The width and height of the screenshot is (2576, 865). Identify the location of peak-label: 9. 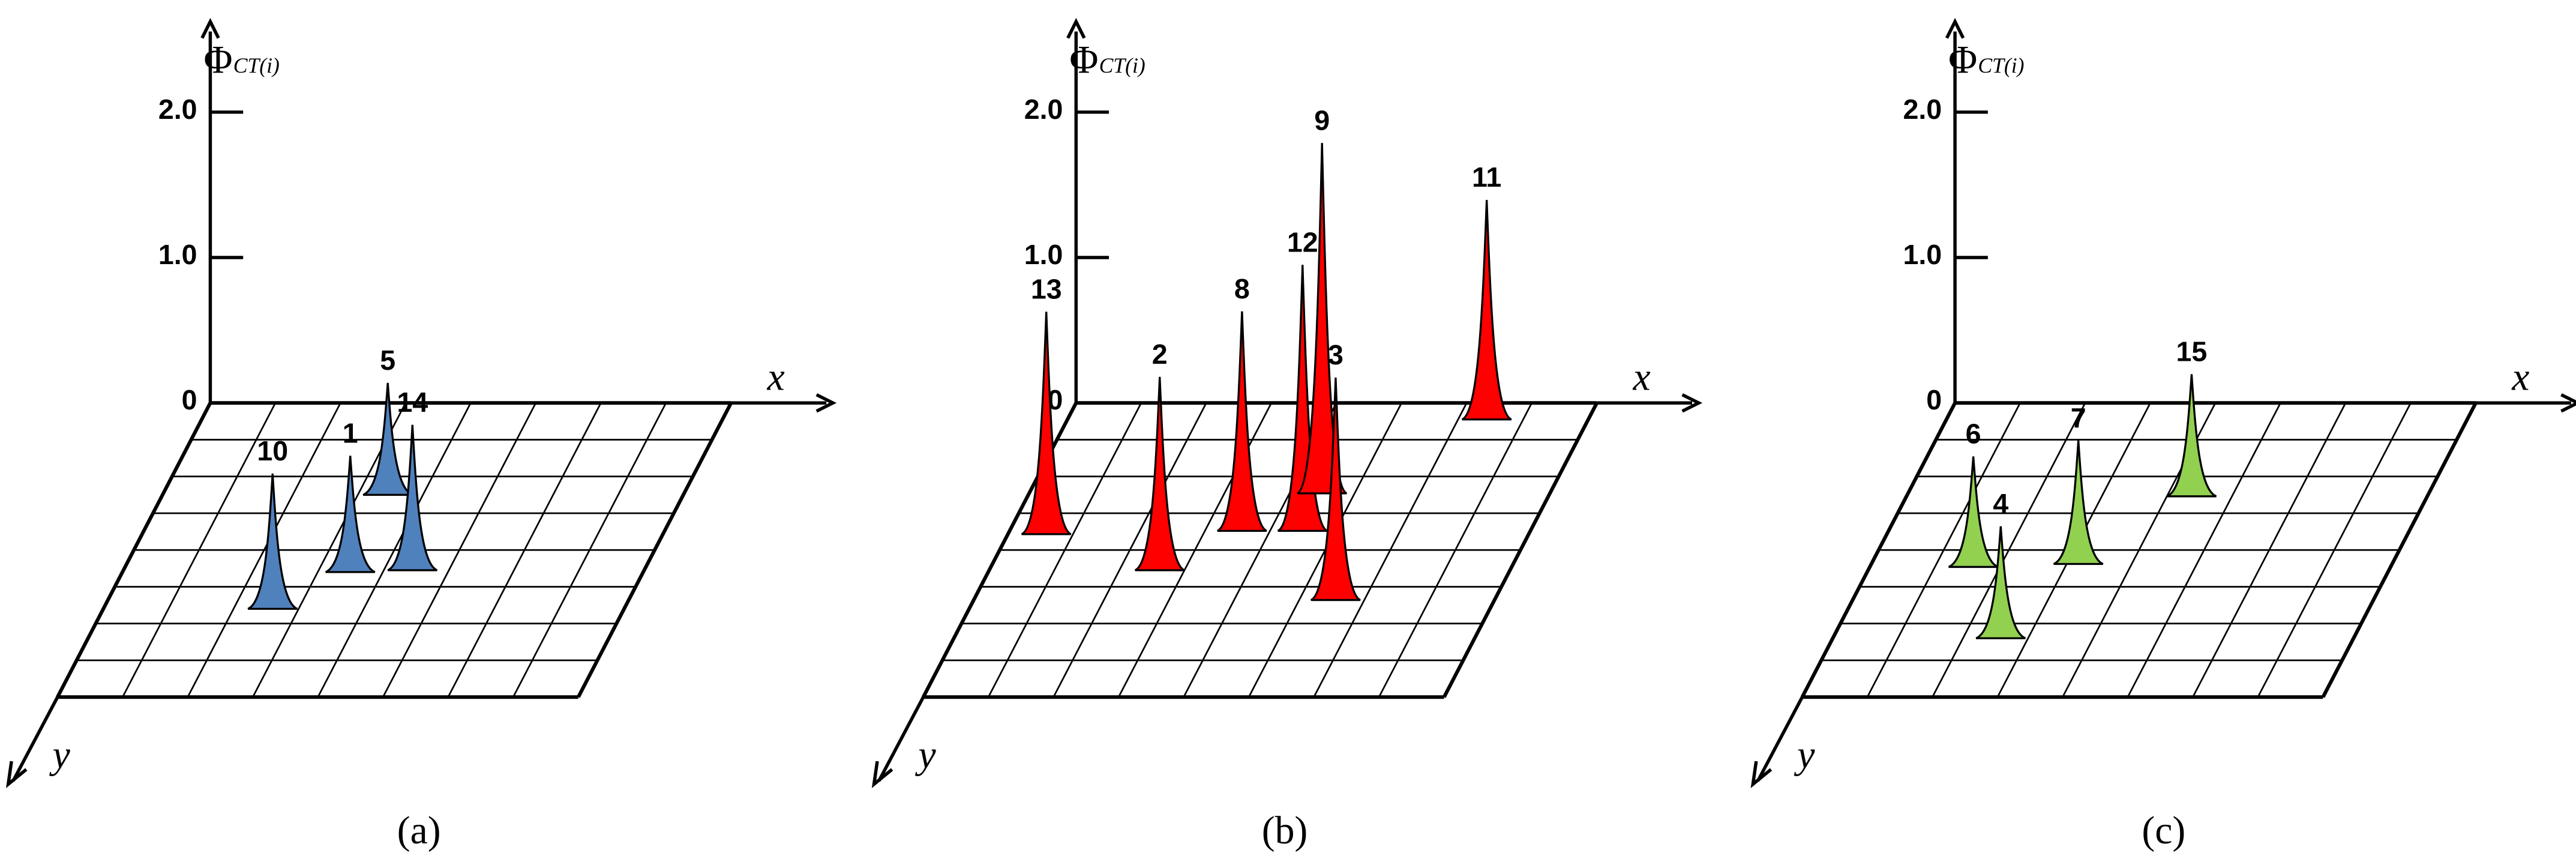
(1322, 120).